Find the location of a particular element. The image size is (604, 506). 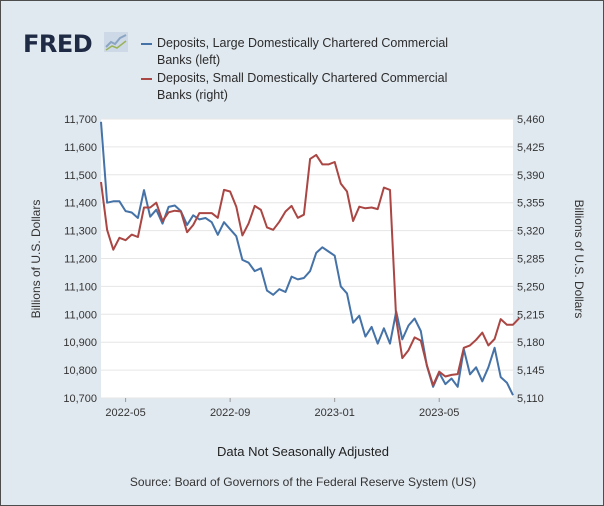

y-left-tick-label: 11,300 is located at coordinates (80, 232).